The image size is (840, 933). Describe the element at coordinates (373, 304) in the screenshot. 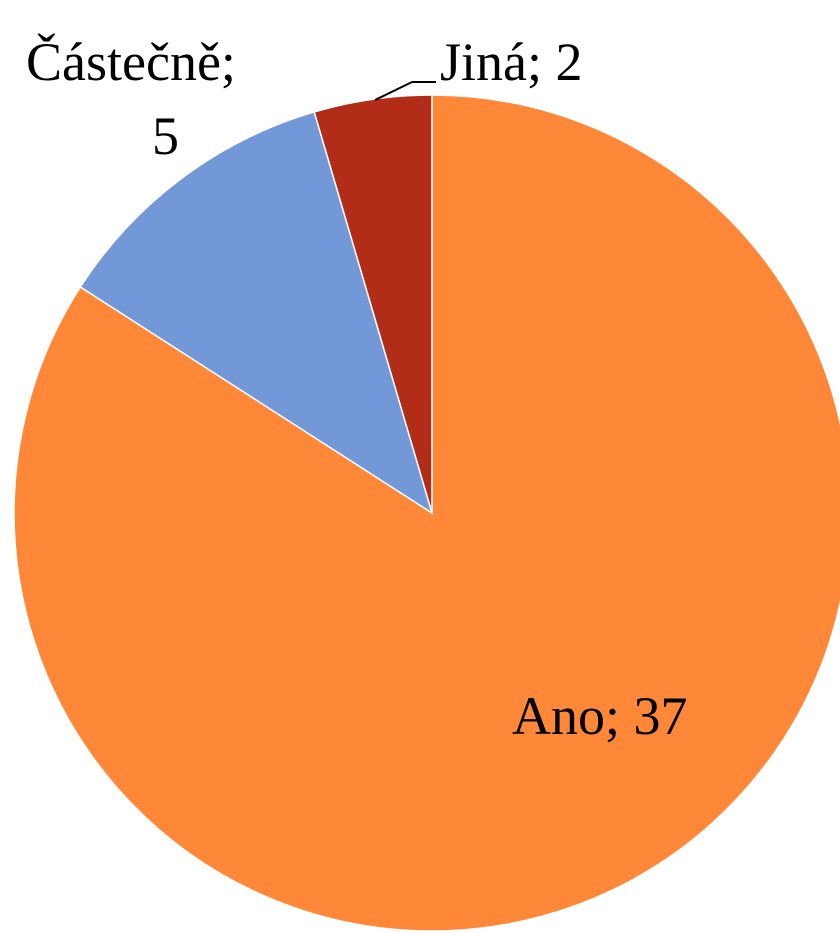

I see `pie-slice-jina` at that location.